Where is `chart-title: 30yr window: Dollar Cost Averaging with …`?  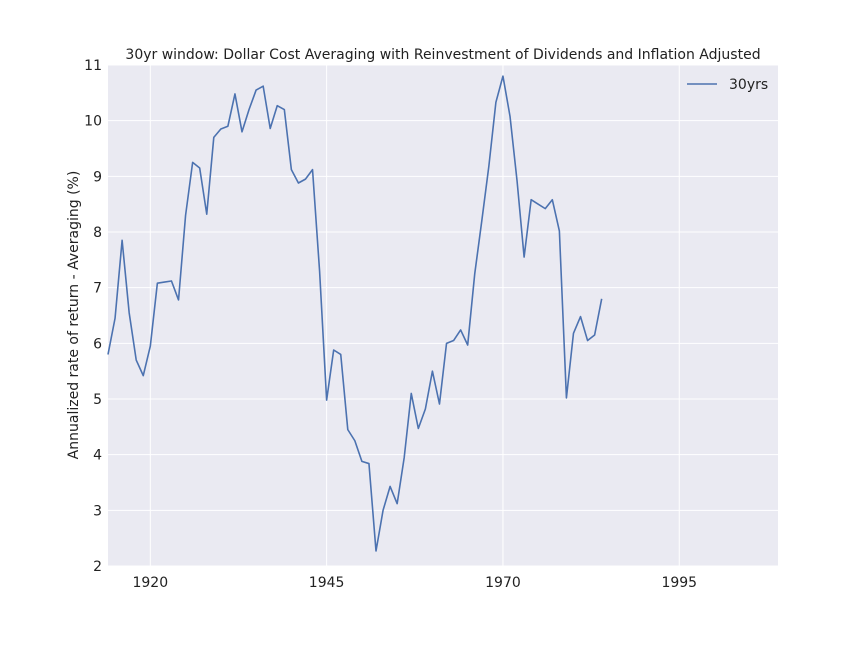 chart-title: 30yr window: Dollar Cost Averaging with … is located at coordinates (442, 55).